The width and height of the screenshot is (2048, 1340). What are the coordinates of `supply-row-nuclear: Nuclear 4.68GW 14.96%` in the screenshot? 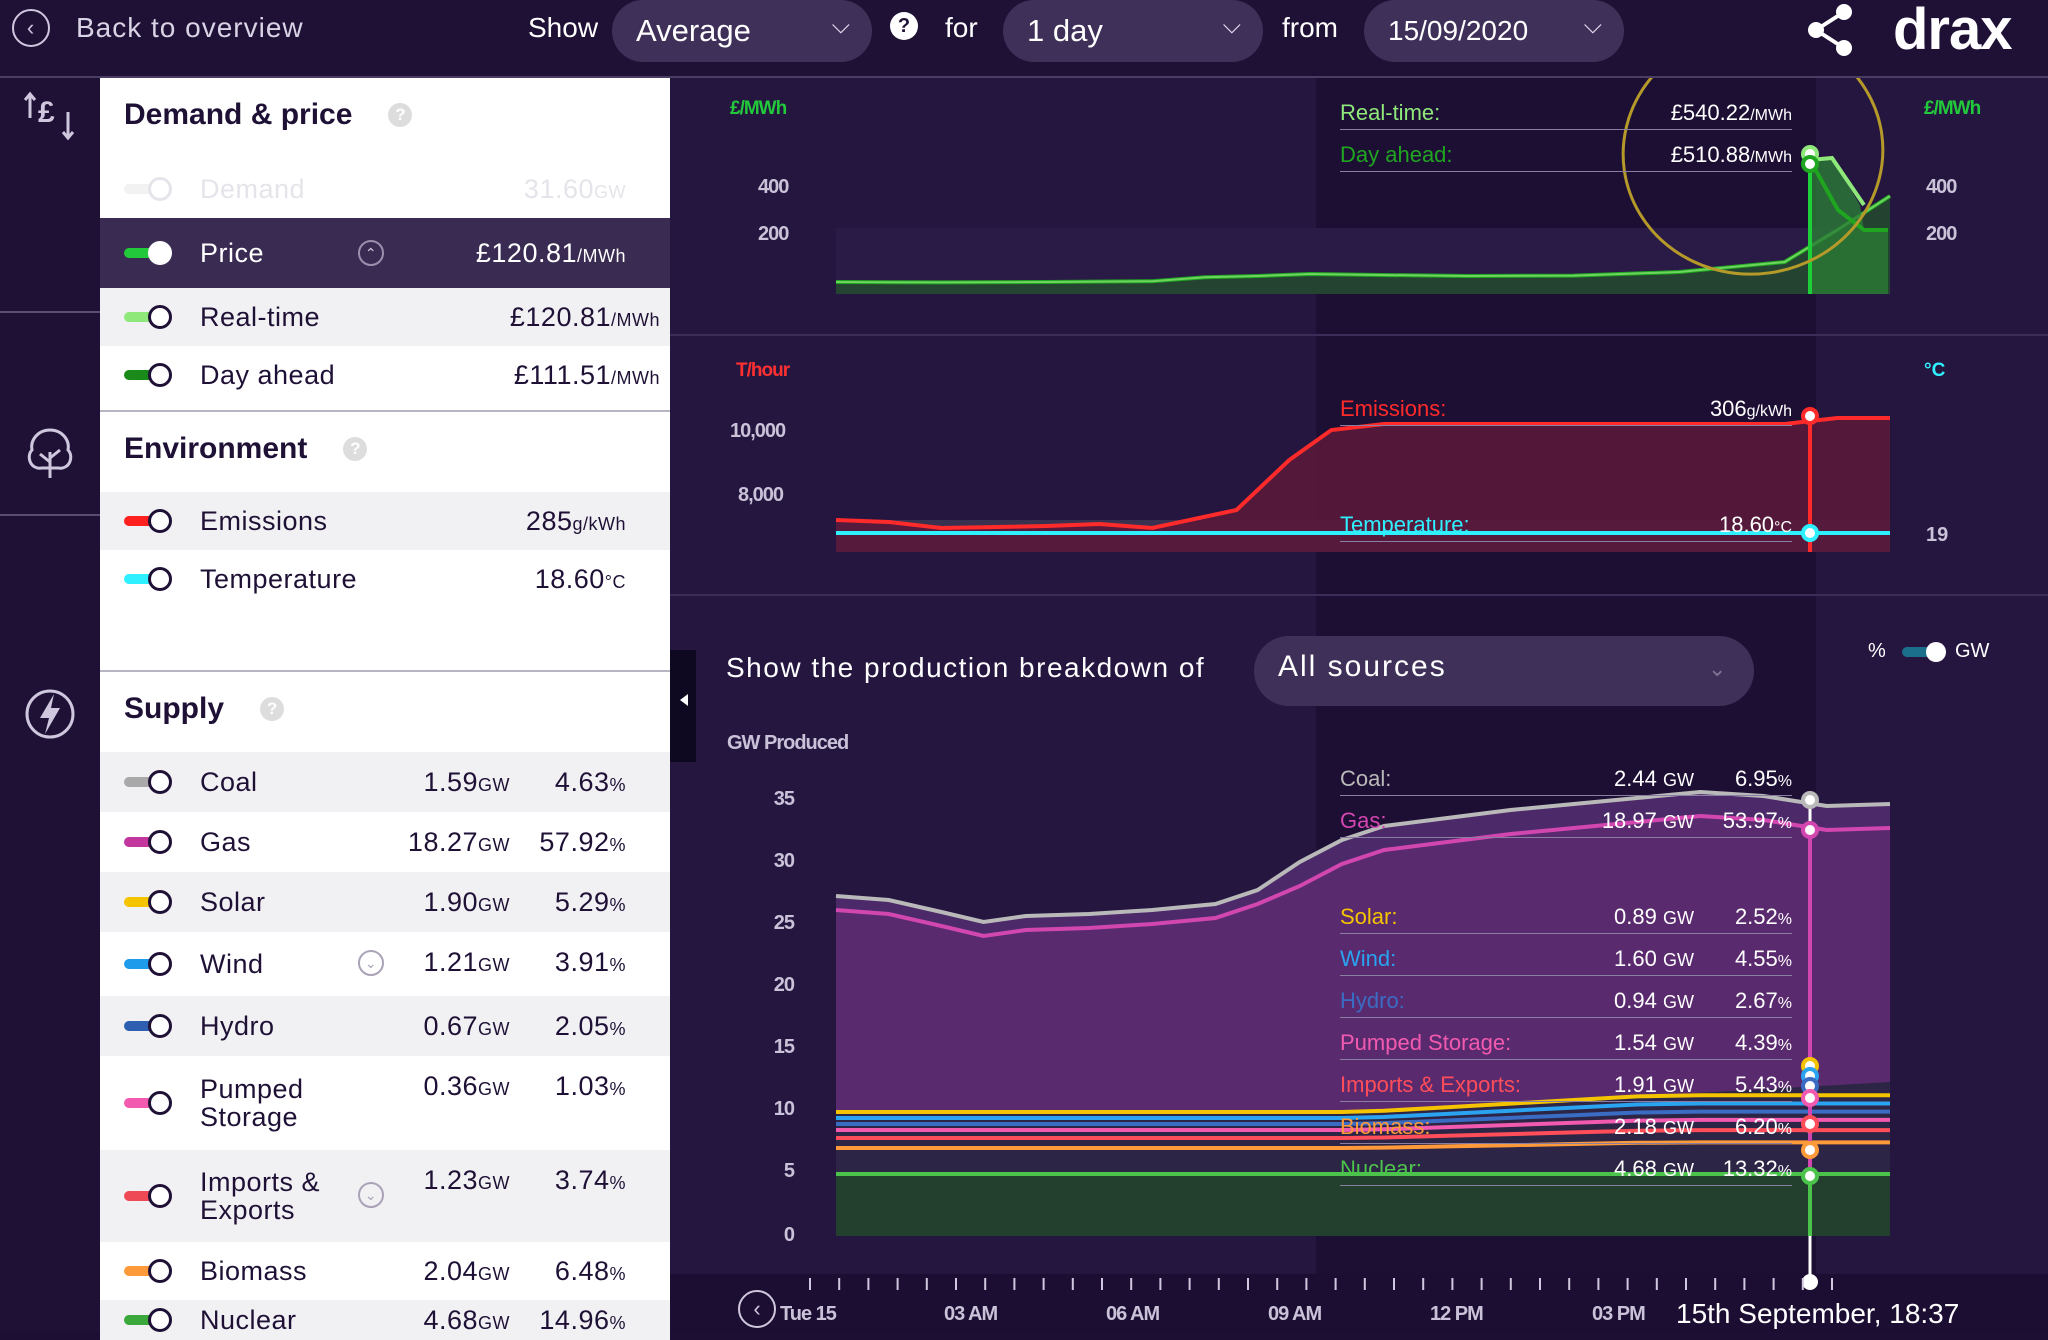 It's located at (385, 1320).